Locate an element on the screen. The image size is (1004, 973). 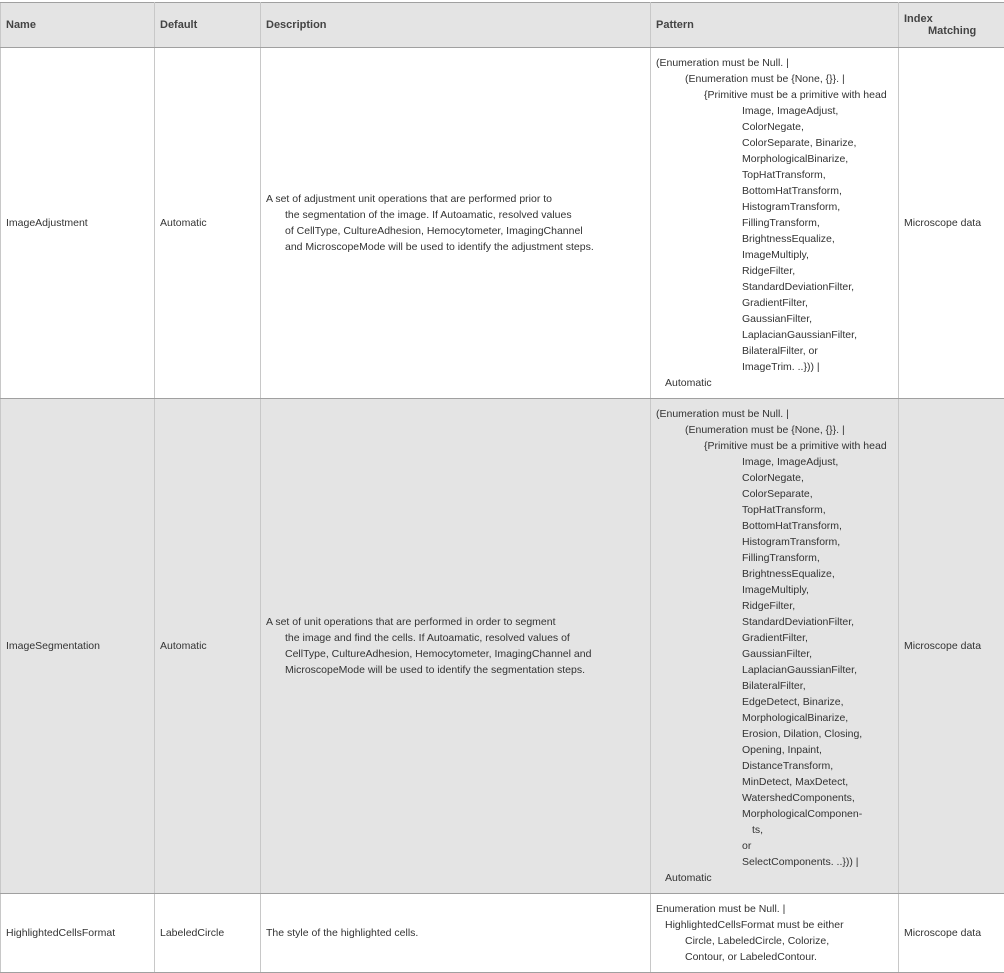
cell-description: The style of the highlighted cells. is located at coordinates (456, 933).